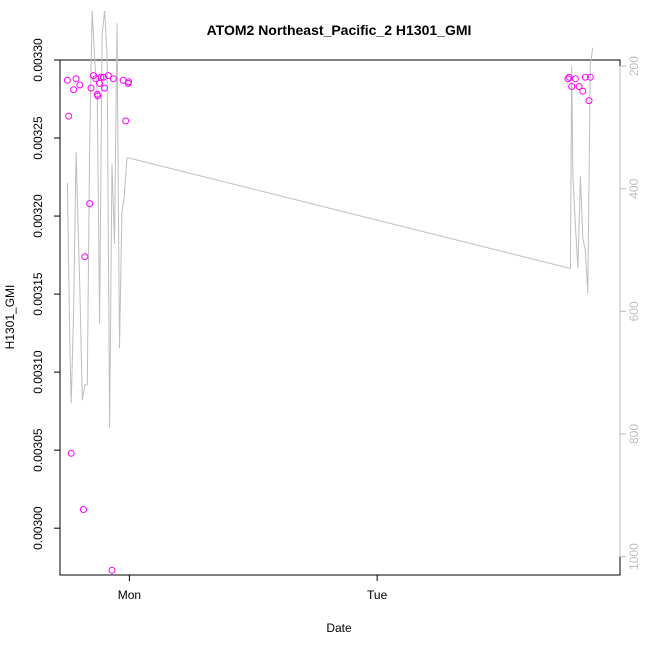 This screenshot has height=650, width=650. Describe the element at coordinates (634, 66) in the screenshot. I see `y2-tick-label: 200` at that location.